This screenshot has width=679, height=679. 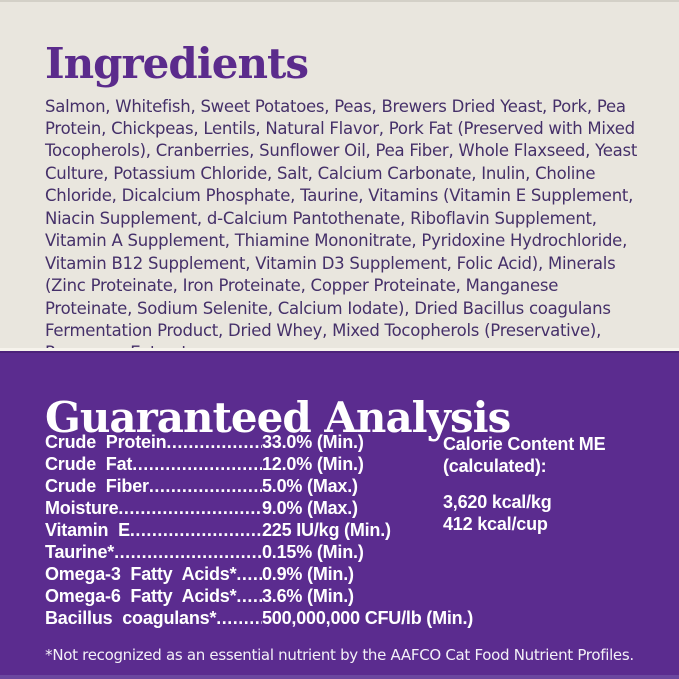 I want to click on ga-row-value: 3.6% (Min.), so click(x=308, y=596).